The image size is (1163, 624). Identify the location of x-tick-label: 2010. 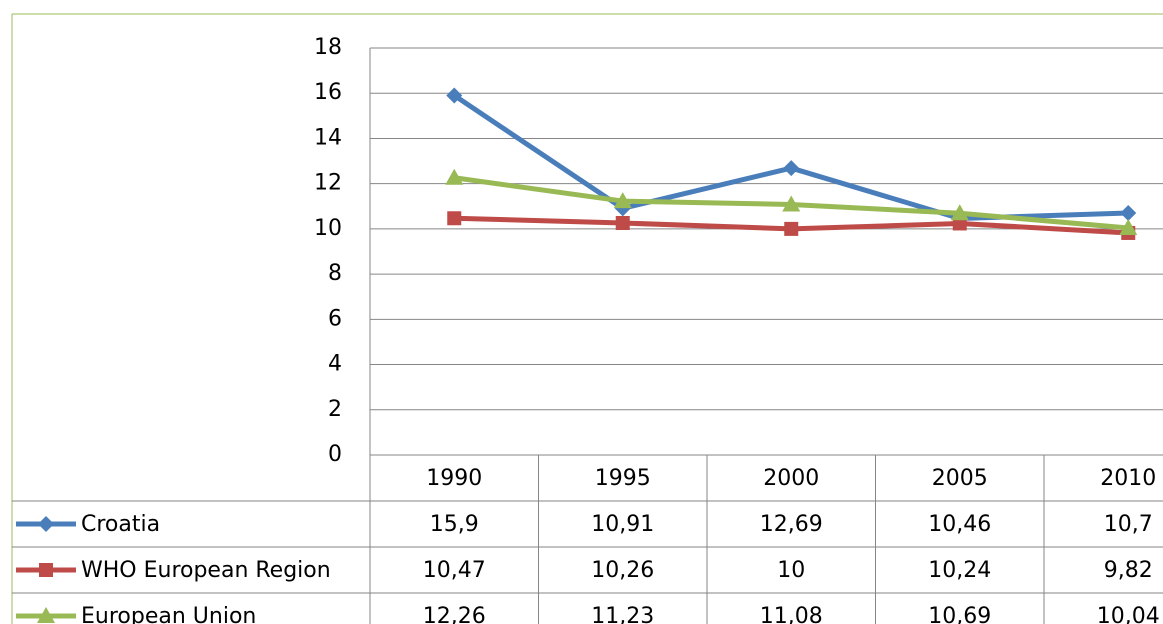
(1128, 478).